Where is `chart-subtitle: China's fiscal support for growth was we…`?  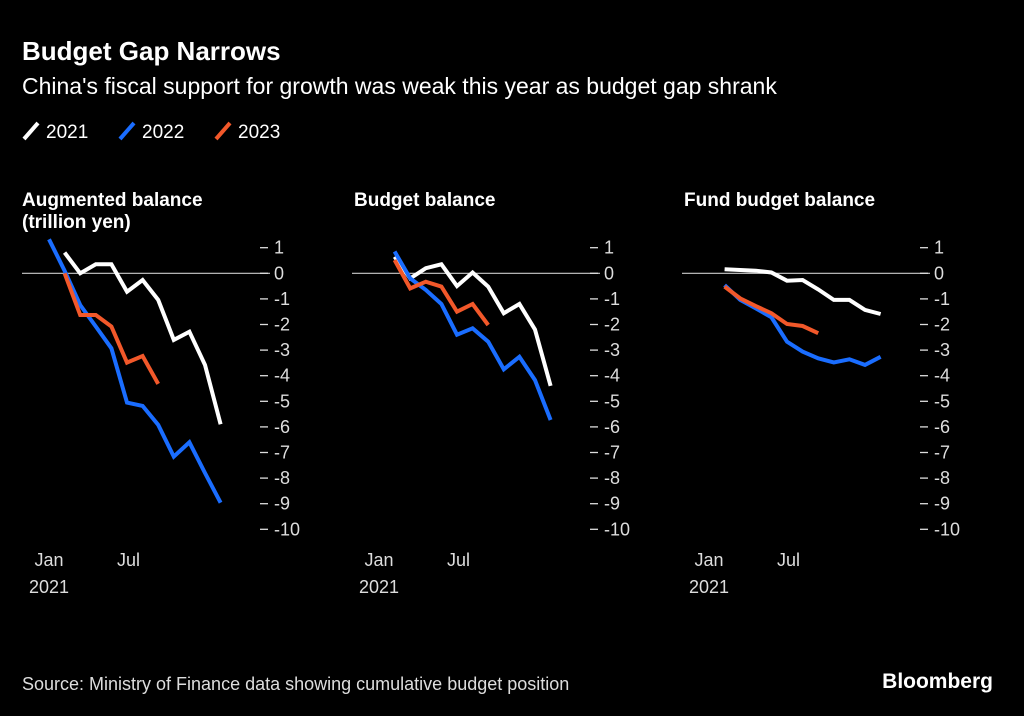 chart-subtitle: China's fiscal support for growth was we… is located at coordinates (399, 86).